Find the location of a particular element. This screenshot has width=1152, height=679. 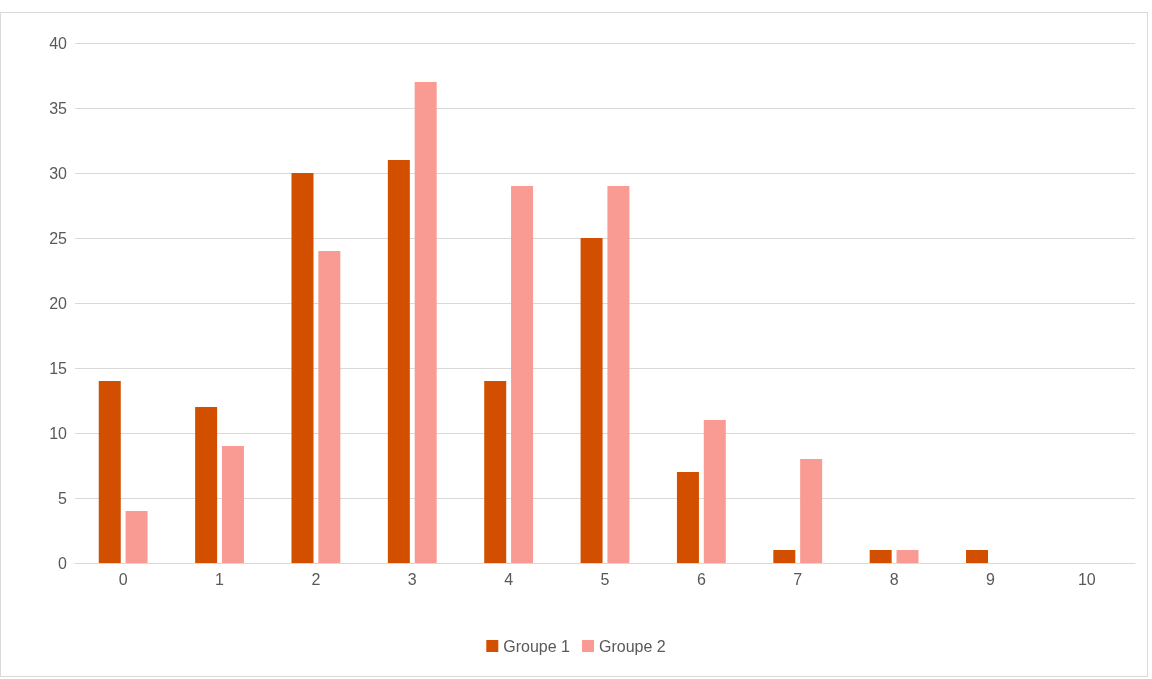

x-tick-label: 3 is located at coordinates (412, 579).